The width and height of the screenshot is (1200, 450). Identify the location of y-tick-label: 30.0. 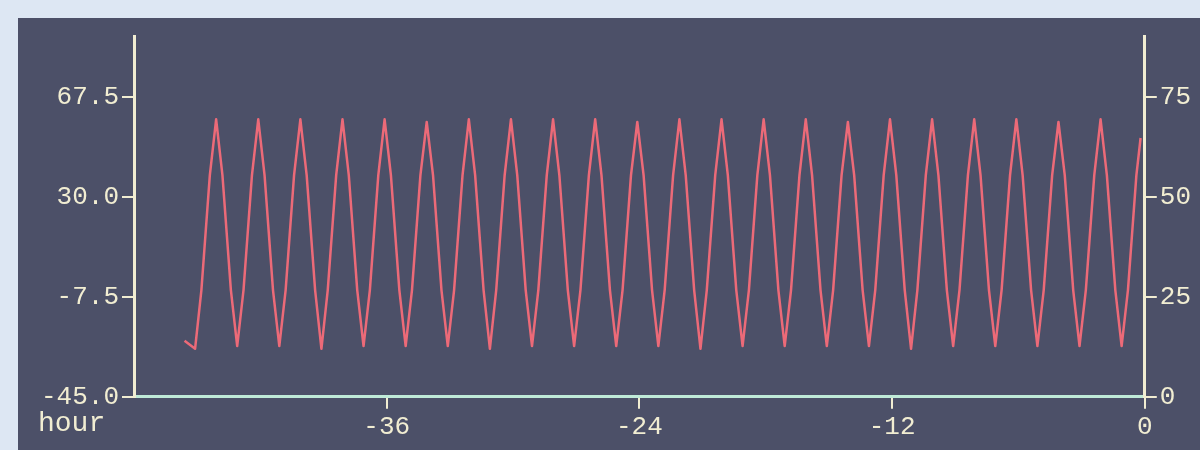
(88, 196).